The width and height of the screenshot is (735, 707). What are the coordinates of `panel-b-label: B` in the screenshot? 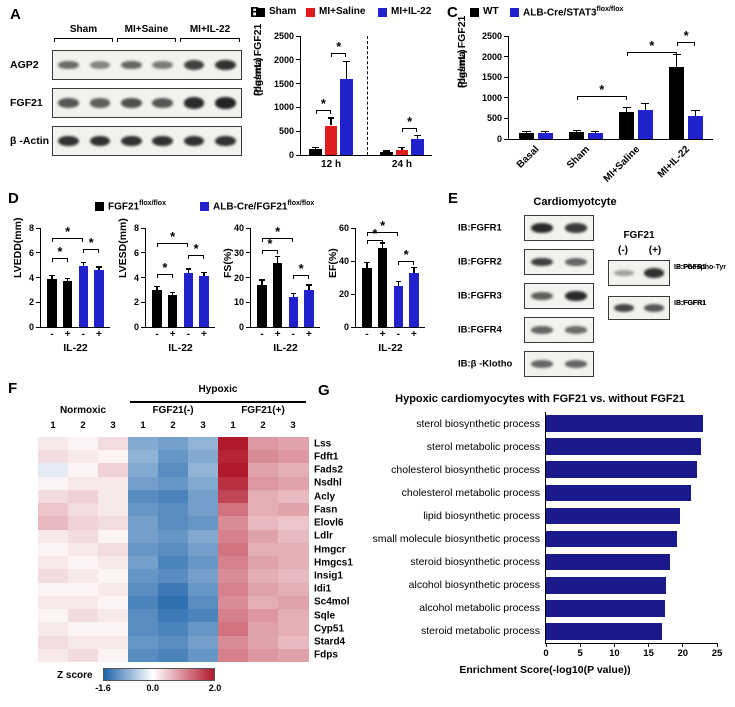 It's located at (255, 12).